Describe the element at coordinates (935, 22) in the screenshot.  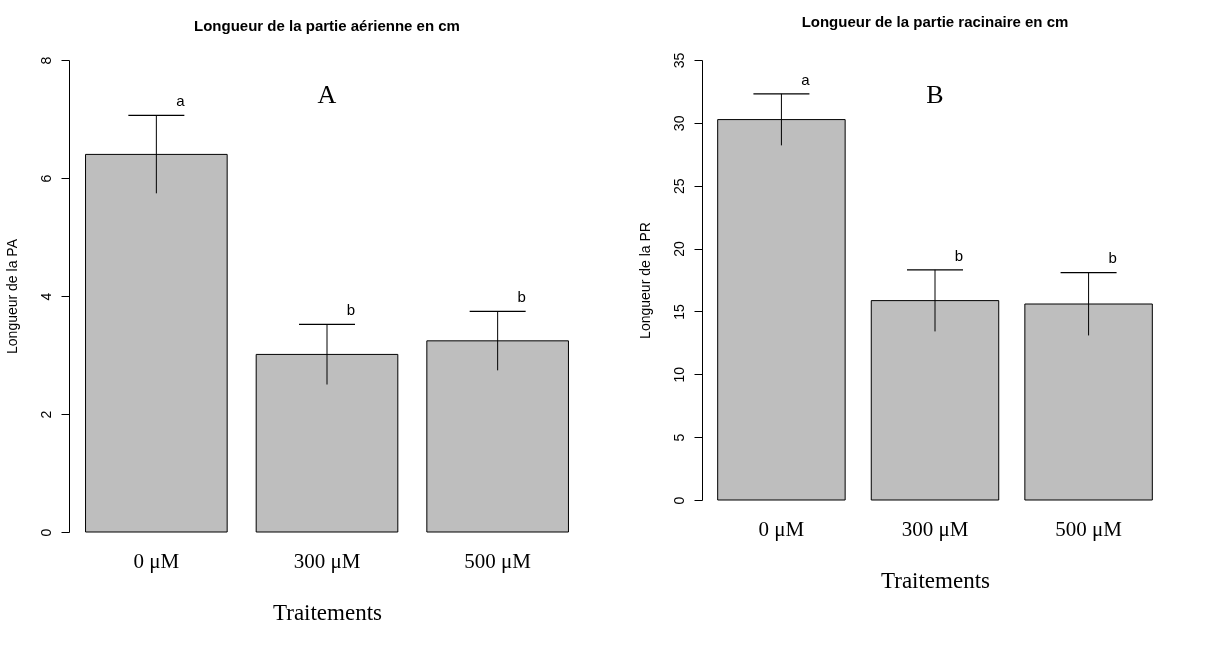
I see `chart-title: Longueur de la partie racinaire en cm` at that location.